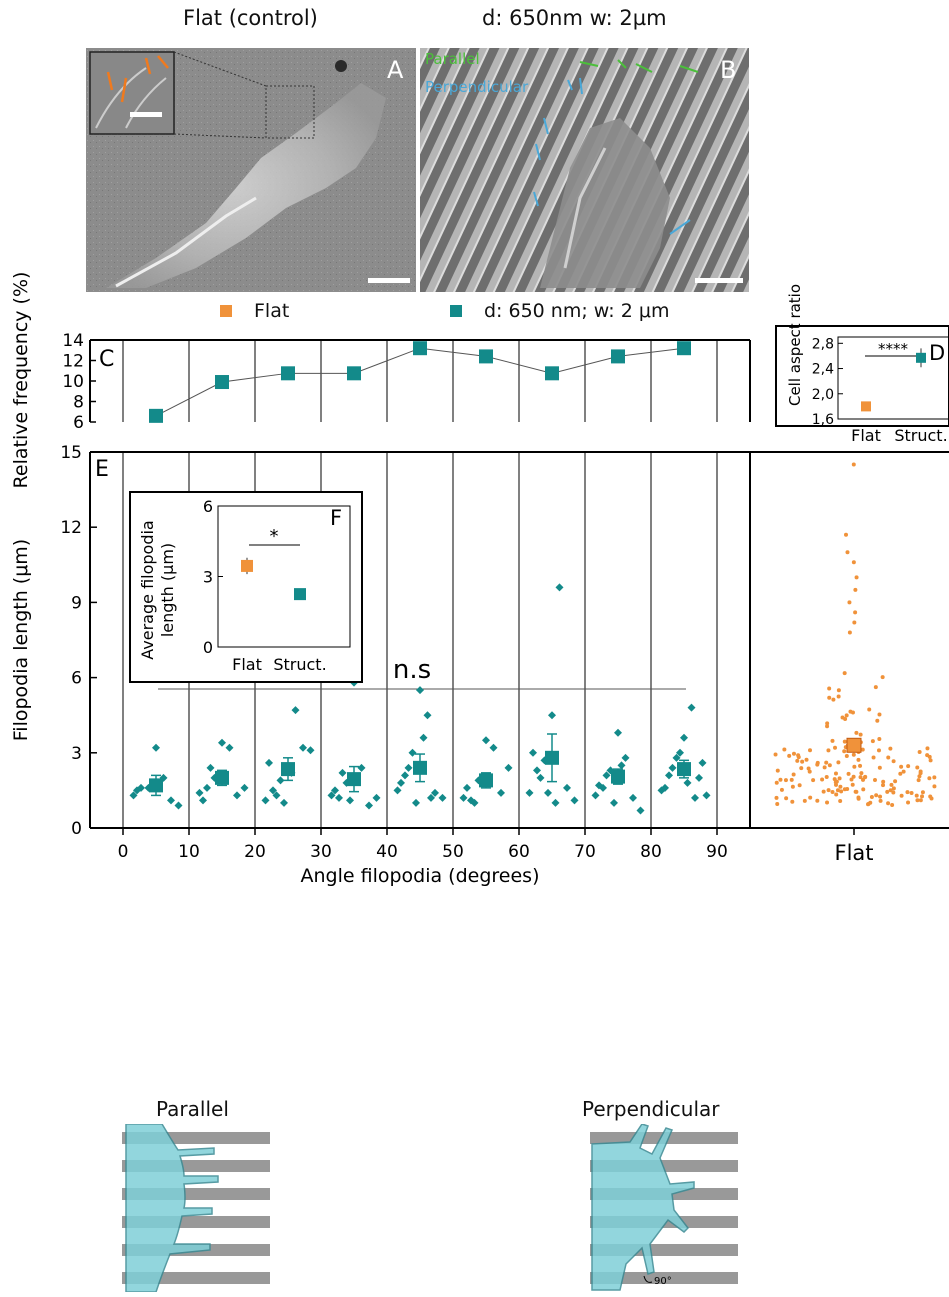  I want to click on e-y-tick-label: 9, so click(76, 603).